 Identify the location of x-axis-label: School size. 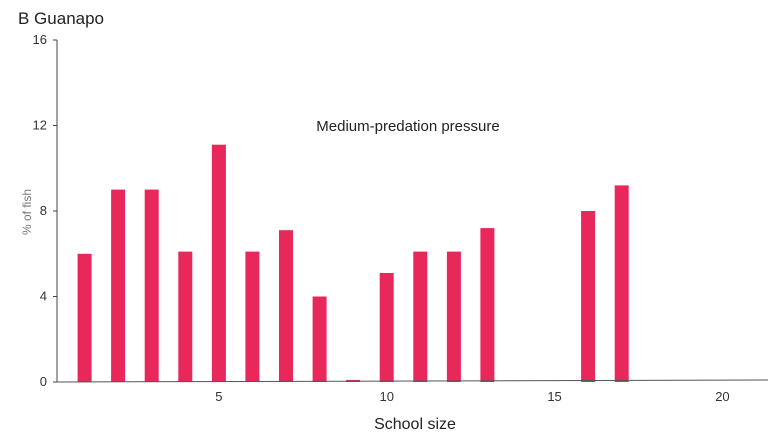
(415, 424).